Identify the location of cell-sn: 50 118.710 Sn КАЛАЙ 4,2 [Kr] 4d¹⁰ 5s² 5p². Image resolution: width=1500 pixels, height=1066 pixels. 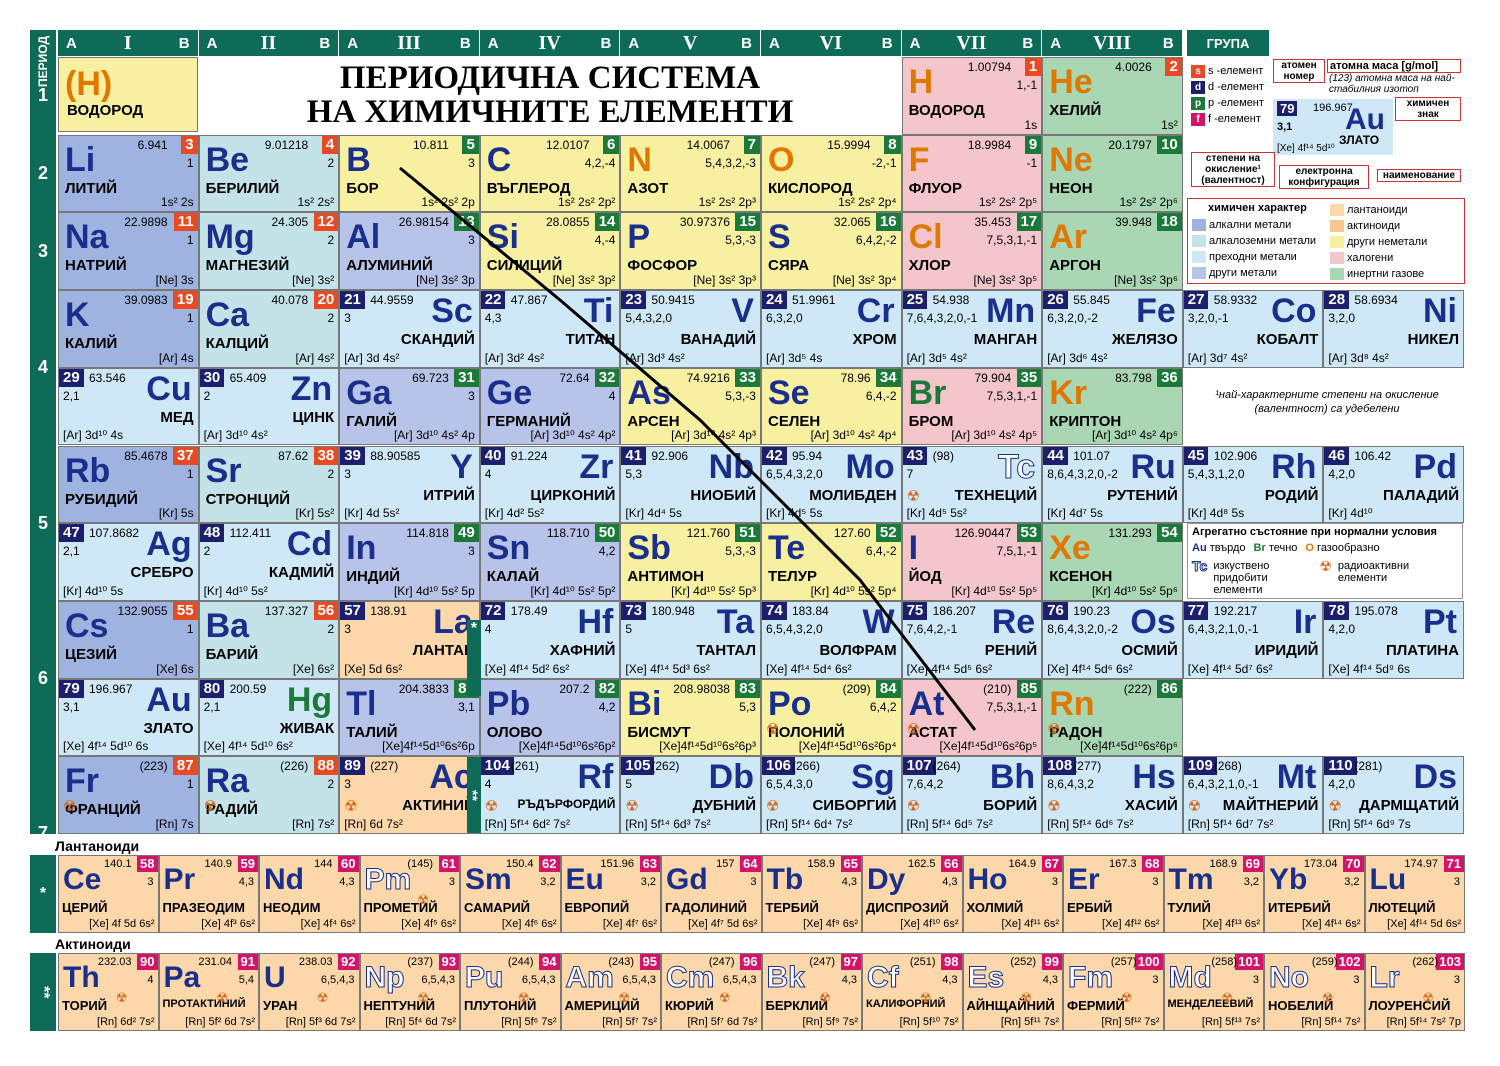
(550, 562).